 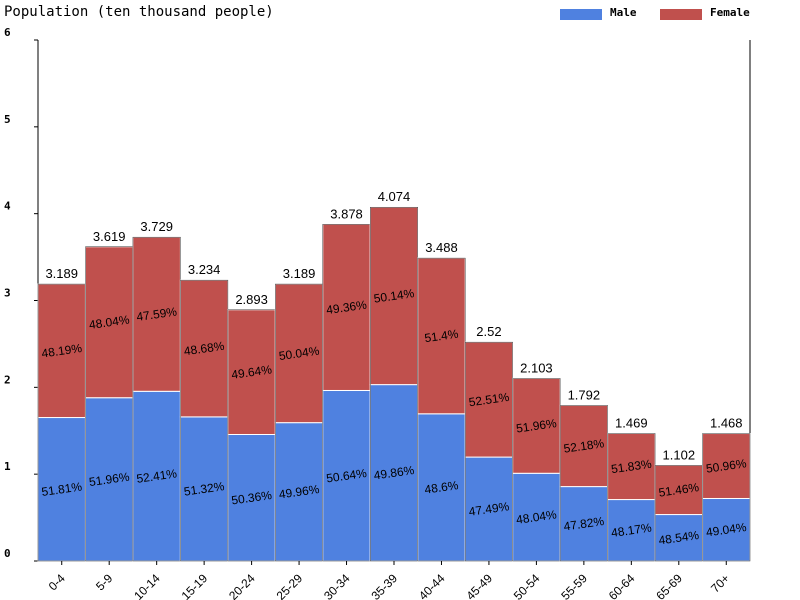 I want to click on male-percent-label: 48.17%, so click(x=631, y=530).